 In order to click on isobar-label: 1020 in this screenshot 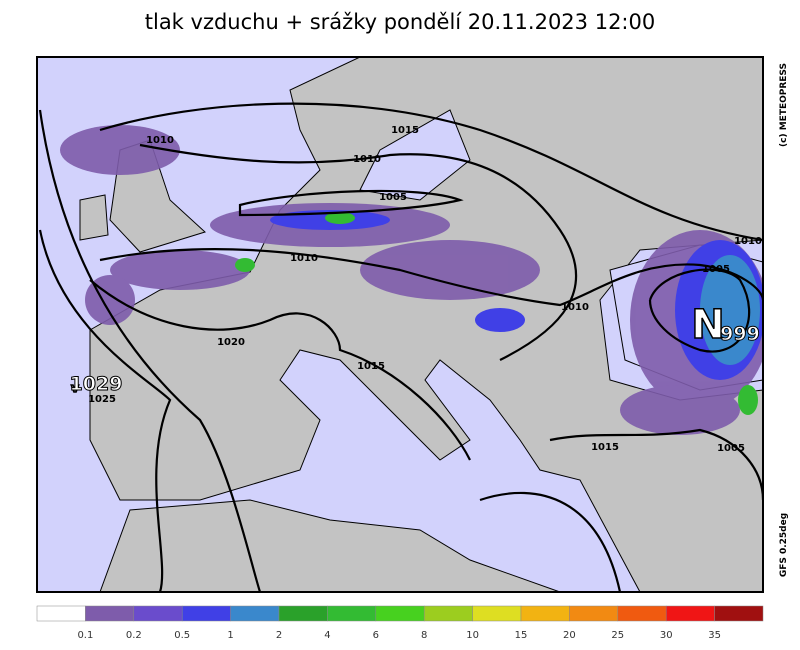, I will do `click(231, 342)`.